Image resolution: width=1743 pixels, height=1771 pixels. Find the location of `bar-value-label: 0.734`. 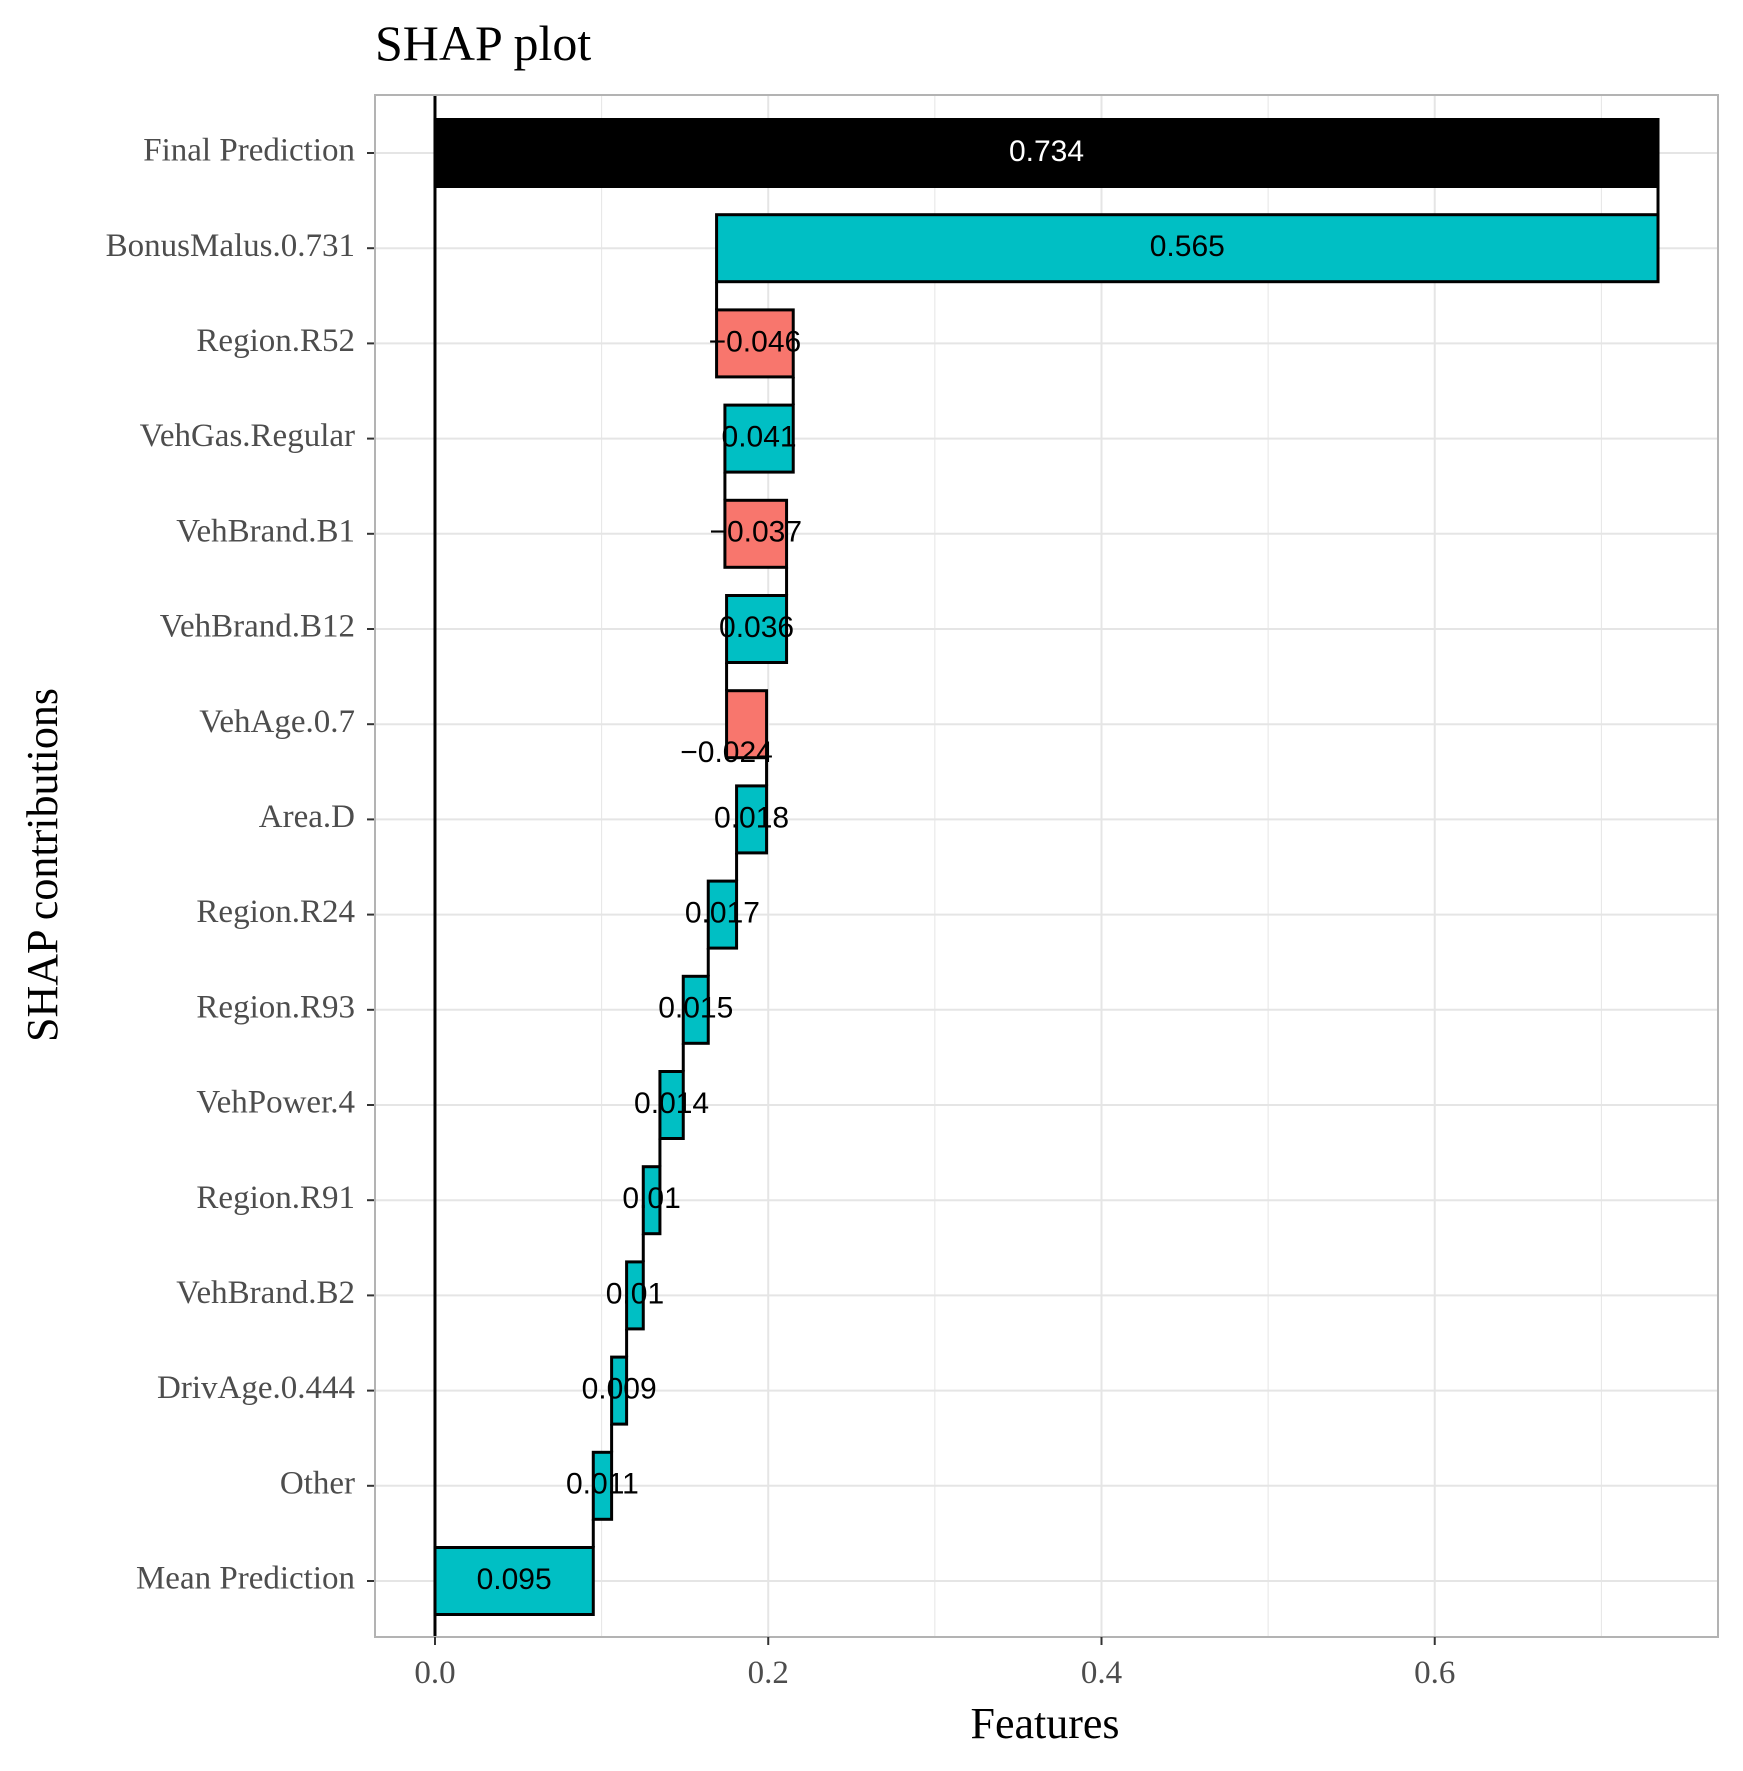

bar-value-label: 0.734 is located at coordinates (1046, 151).